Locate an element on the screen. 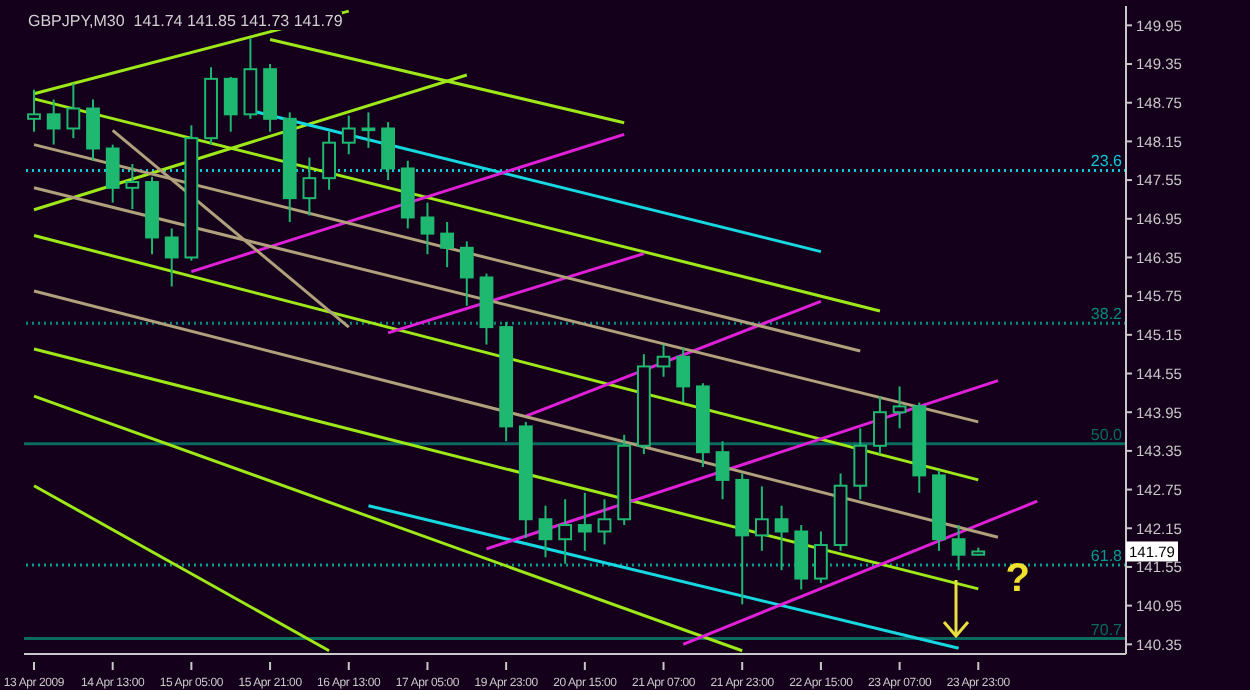 This screenshot has width=1250, height=690. chart-title: GBPJPY,M30 141.74 141.85 141.73 141.79 is located at coordinates (185, 21).